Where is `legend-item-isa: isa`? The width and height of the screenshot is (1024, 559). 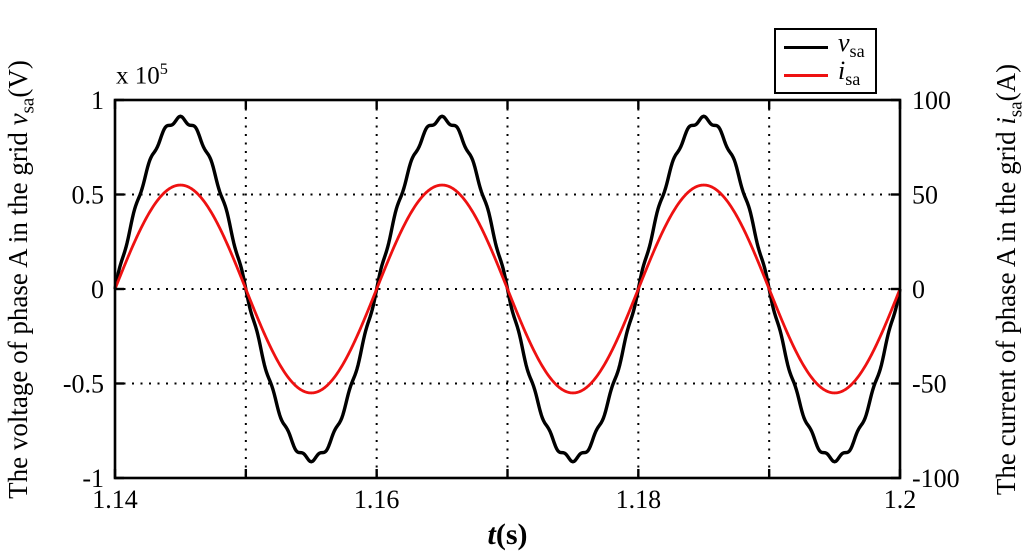 legend-item-isa: isa is located at coordinates (824, 72).